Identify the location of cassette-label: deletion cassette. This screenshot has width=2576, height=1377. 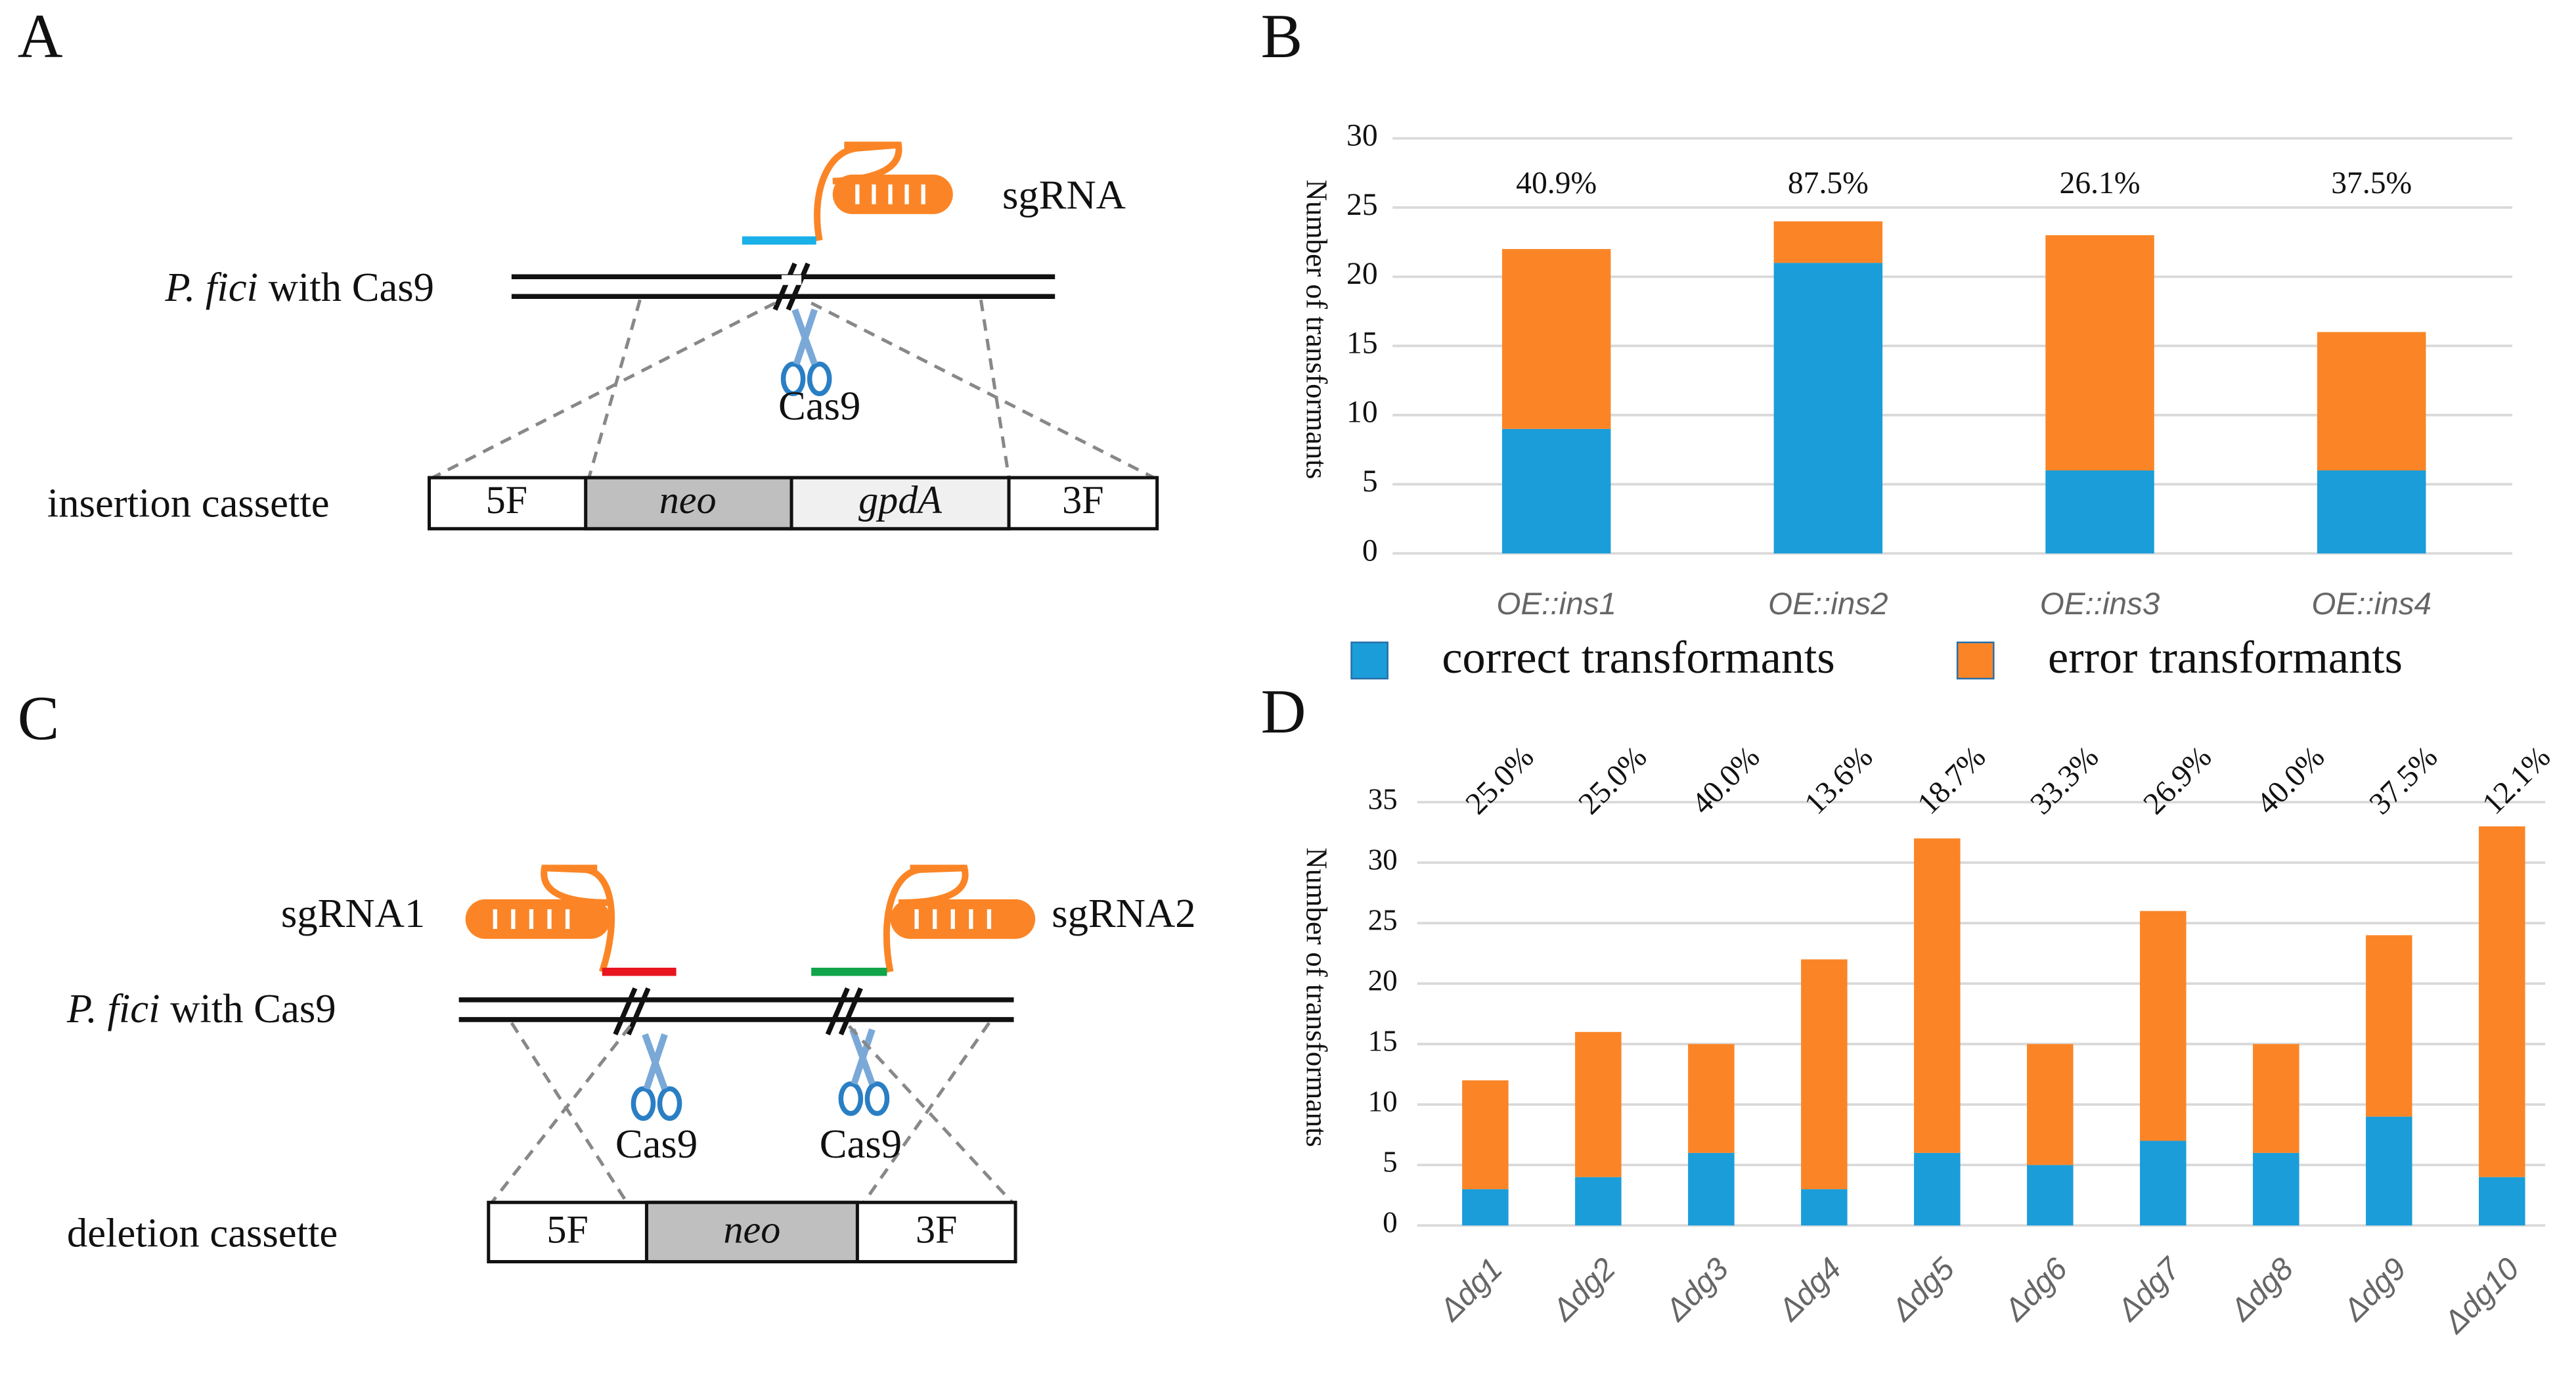
(202, 1232).